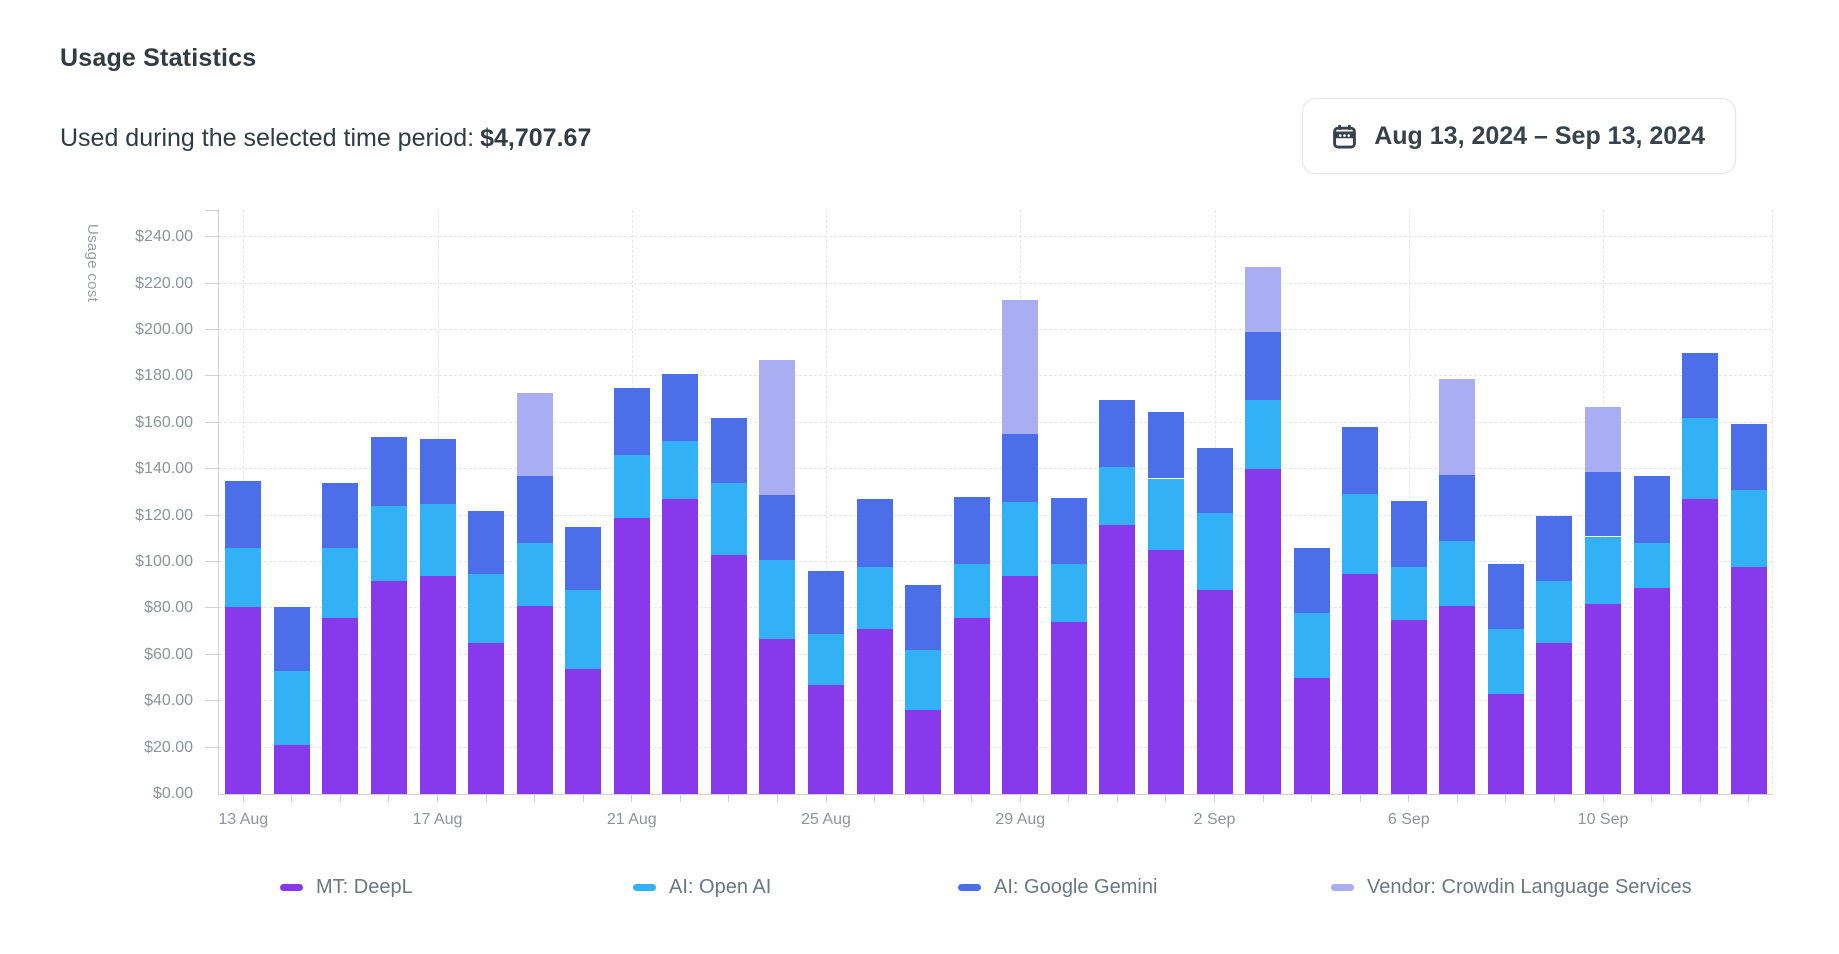 This screenshot has width=1839, height=954. What do you see at coordinates (1057, 887) in the screenshot?
I see `legend-item-google-gemini: AI: Google Gemini` at bounding box center [1057, 887].